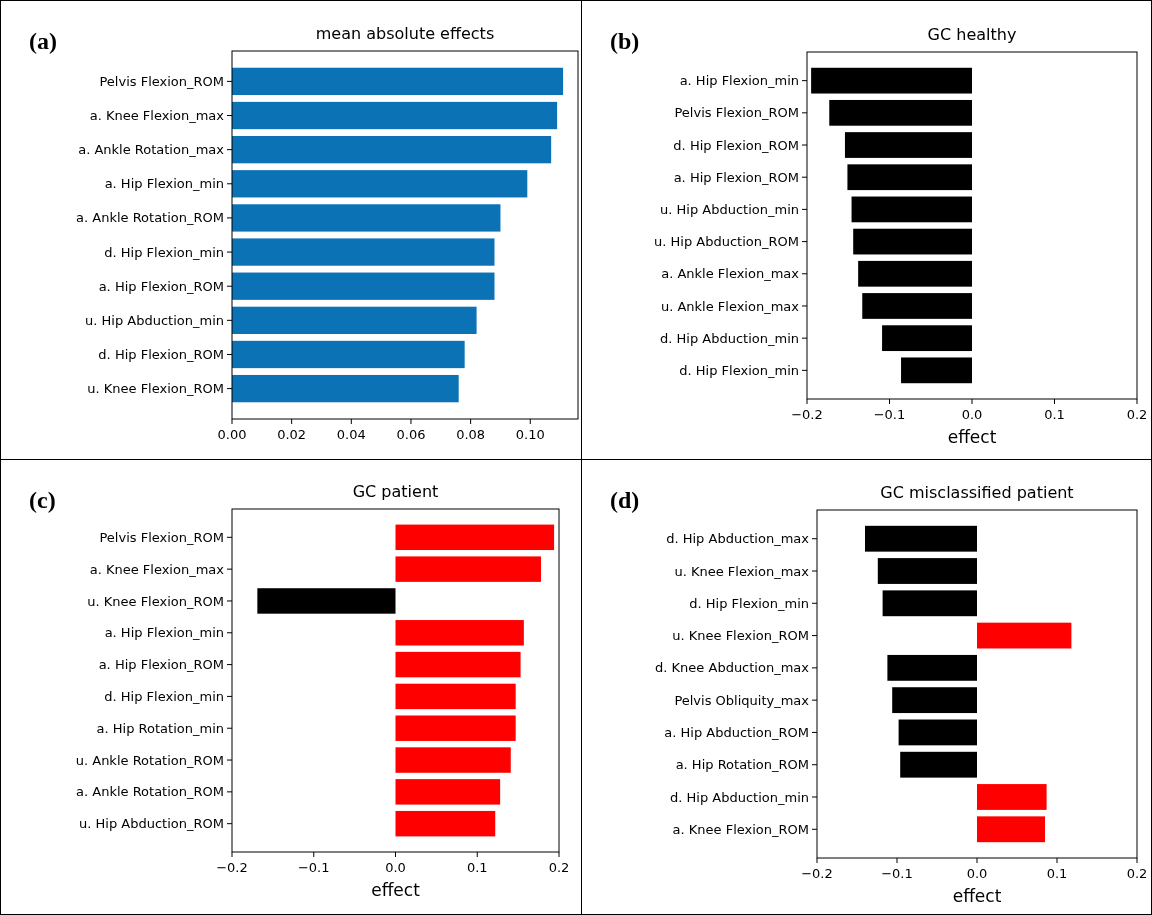 The image size is (1152, 915). What do you see at coordinates (742, 571) in the screenshot?
I see `y-tick-label: u. Knee Flexion_max` at bounding box center [742, 571].